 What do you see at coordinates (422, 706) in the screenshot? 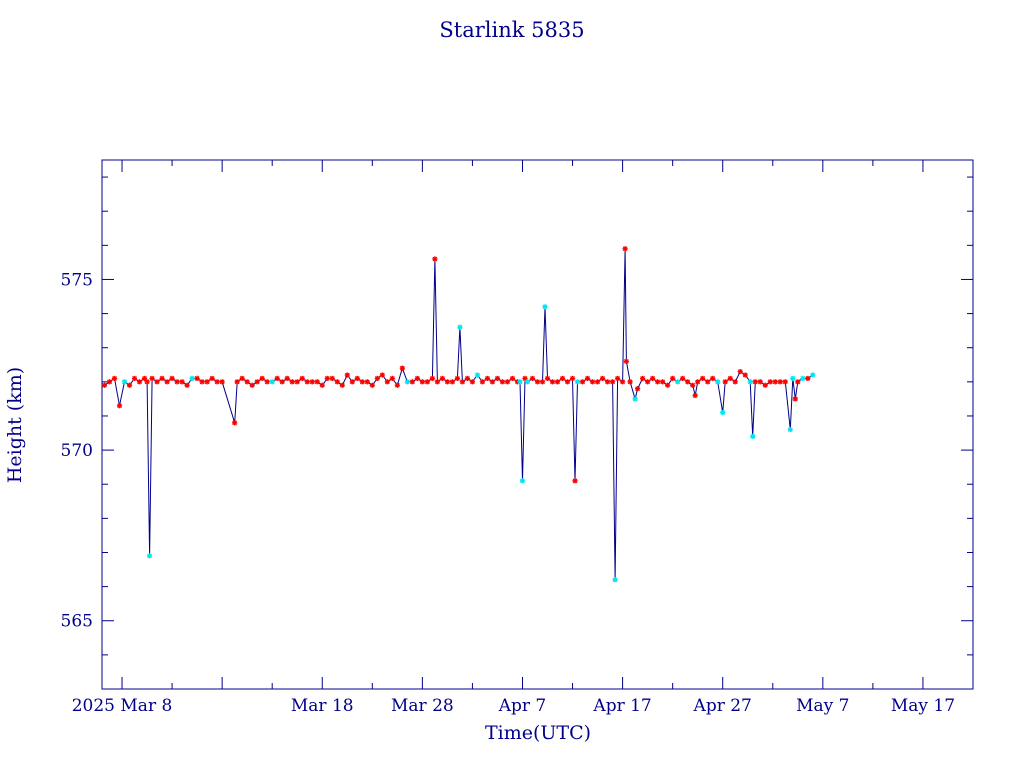
I see `x-tick-label: Mar 28` at bounding box center [422, 706].